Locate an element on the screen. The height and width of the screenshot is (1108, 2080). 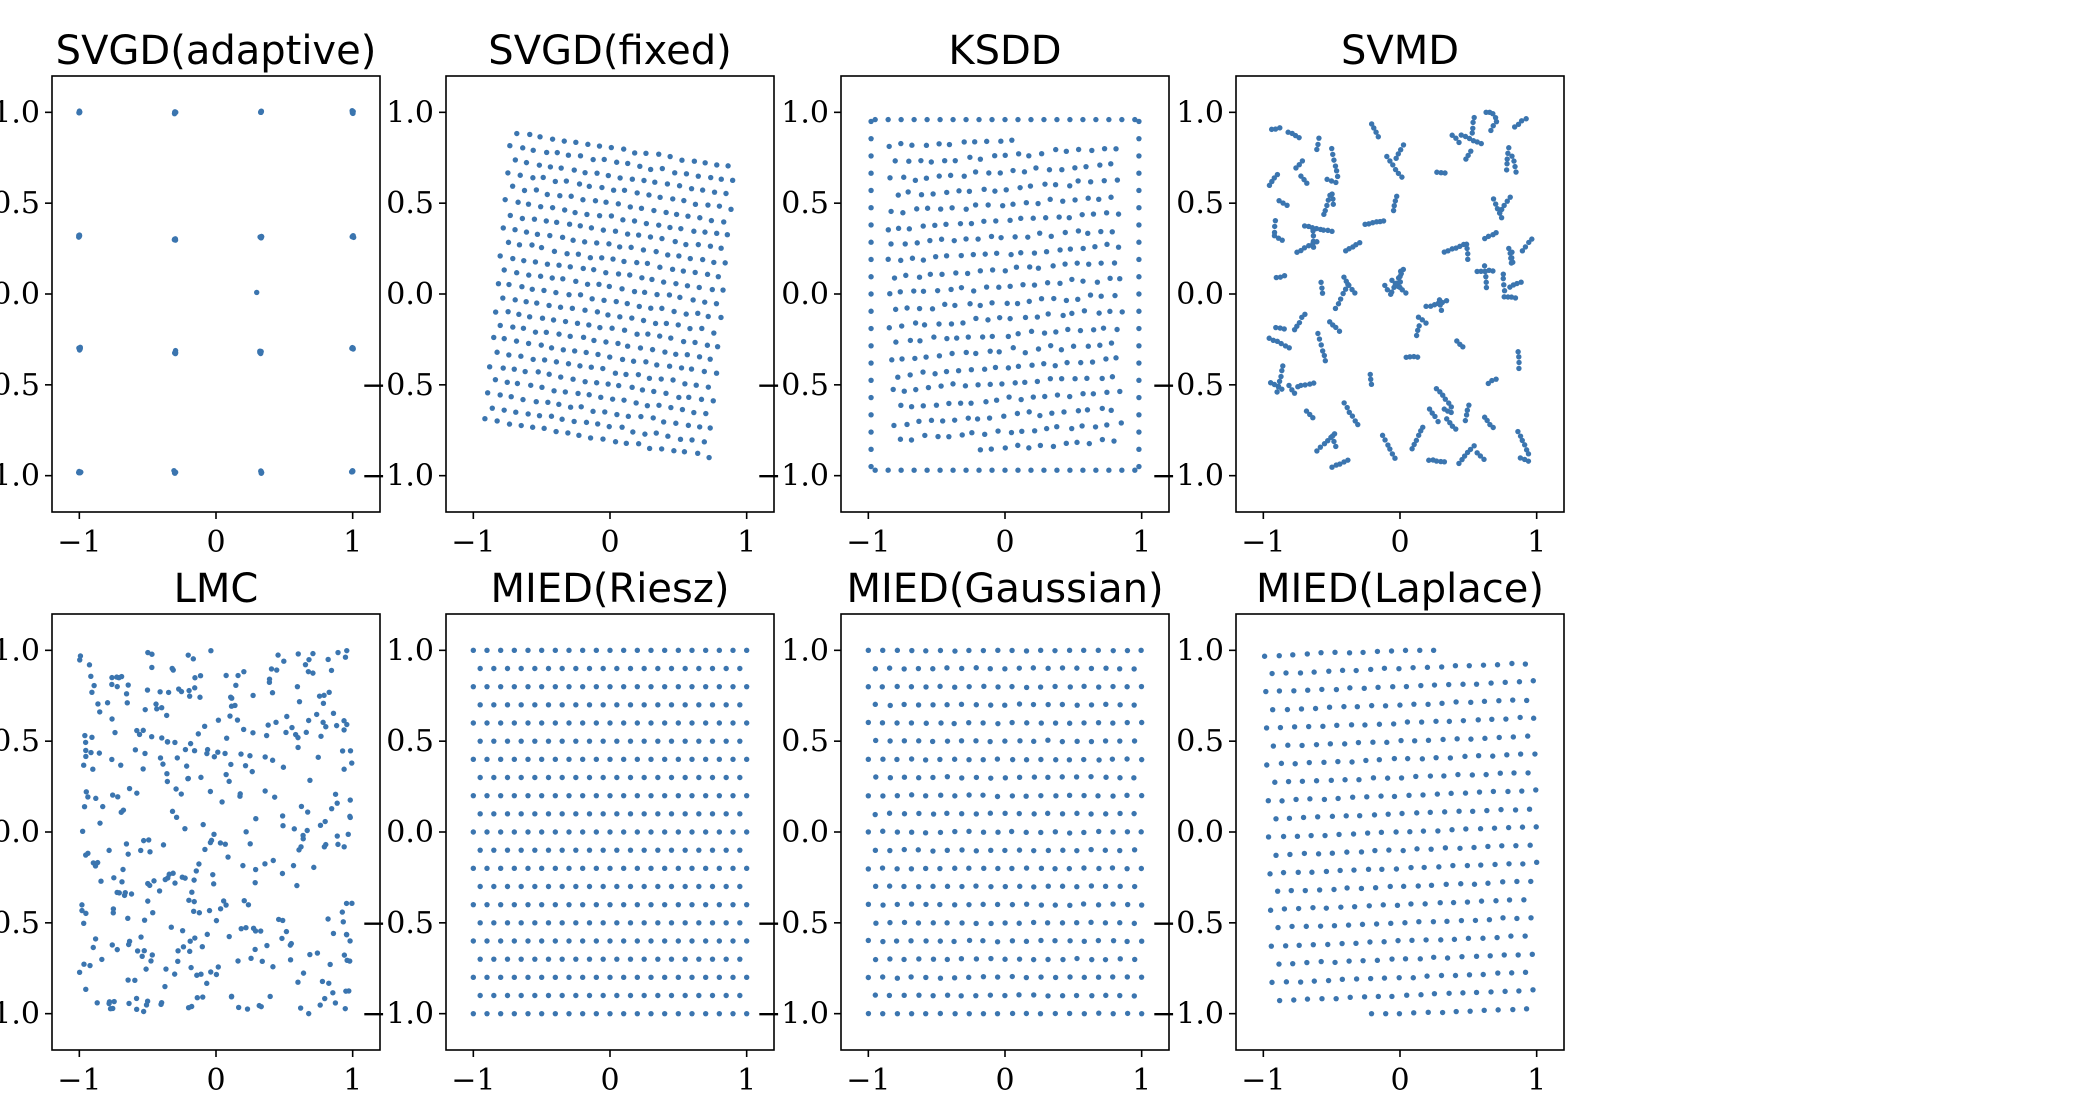
x-tick-label: 1 is located at coordinates (352, 542).